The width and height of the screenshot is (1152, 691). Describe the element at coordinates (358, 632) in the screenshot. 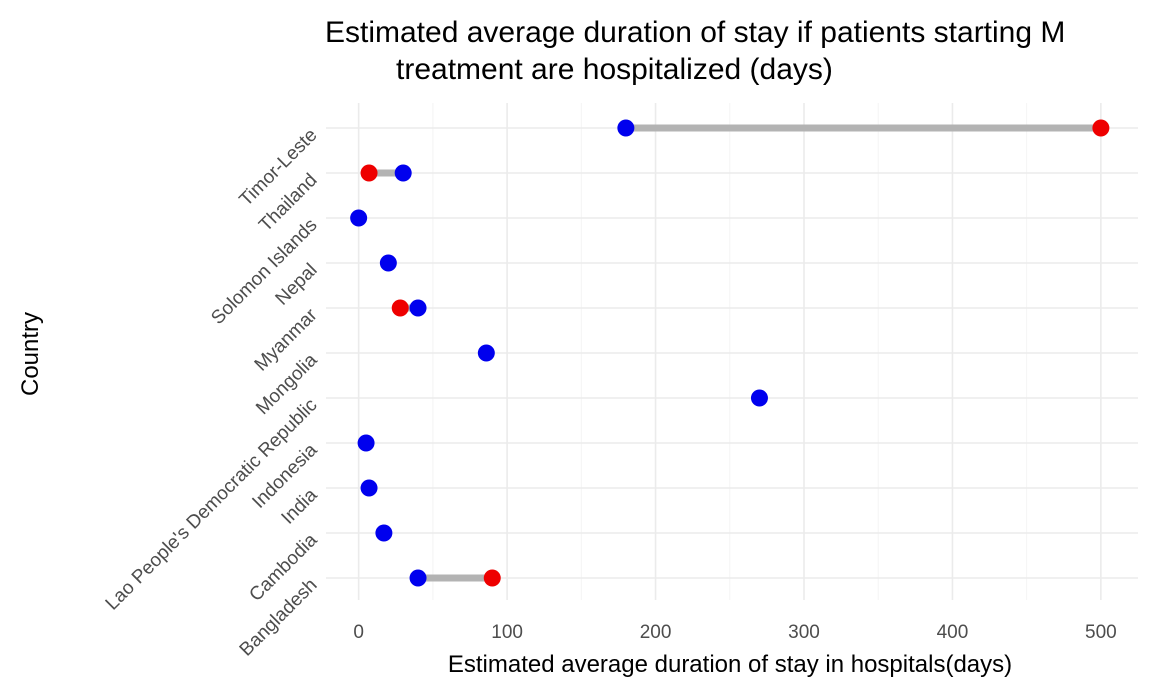

I see `x-tick-label: 0` at that location.